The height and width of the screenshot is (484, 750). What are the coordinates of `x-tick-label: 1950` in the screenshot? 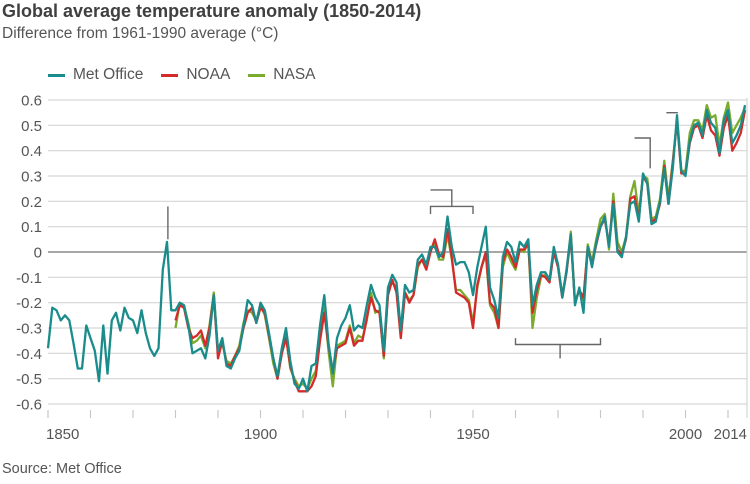 It's located at (472, 434).